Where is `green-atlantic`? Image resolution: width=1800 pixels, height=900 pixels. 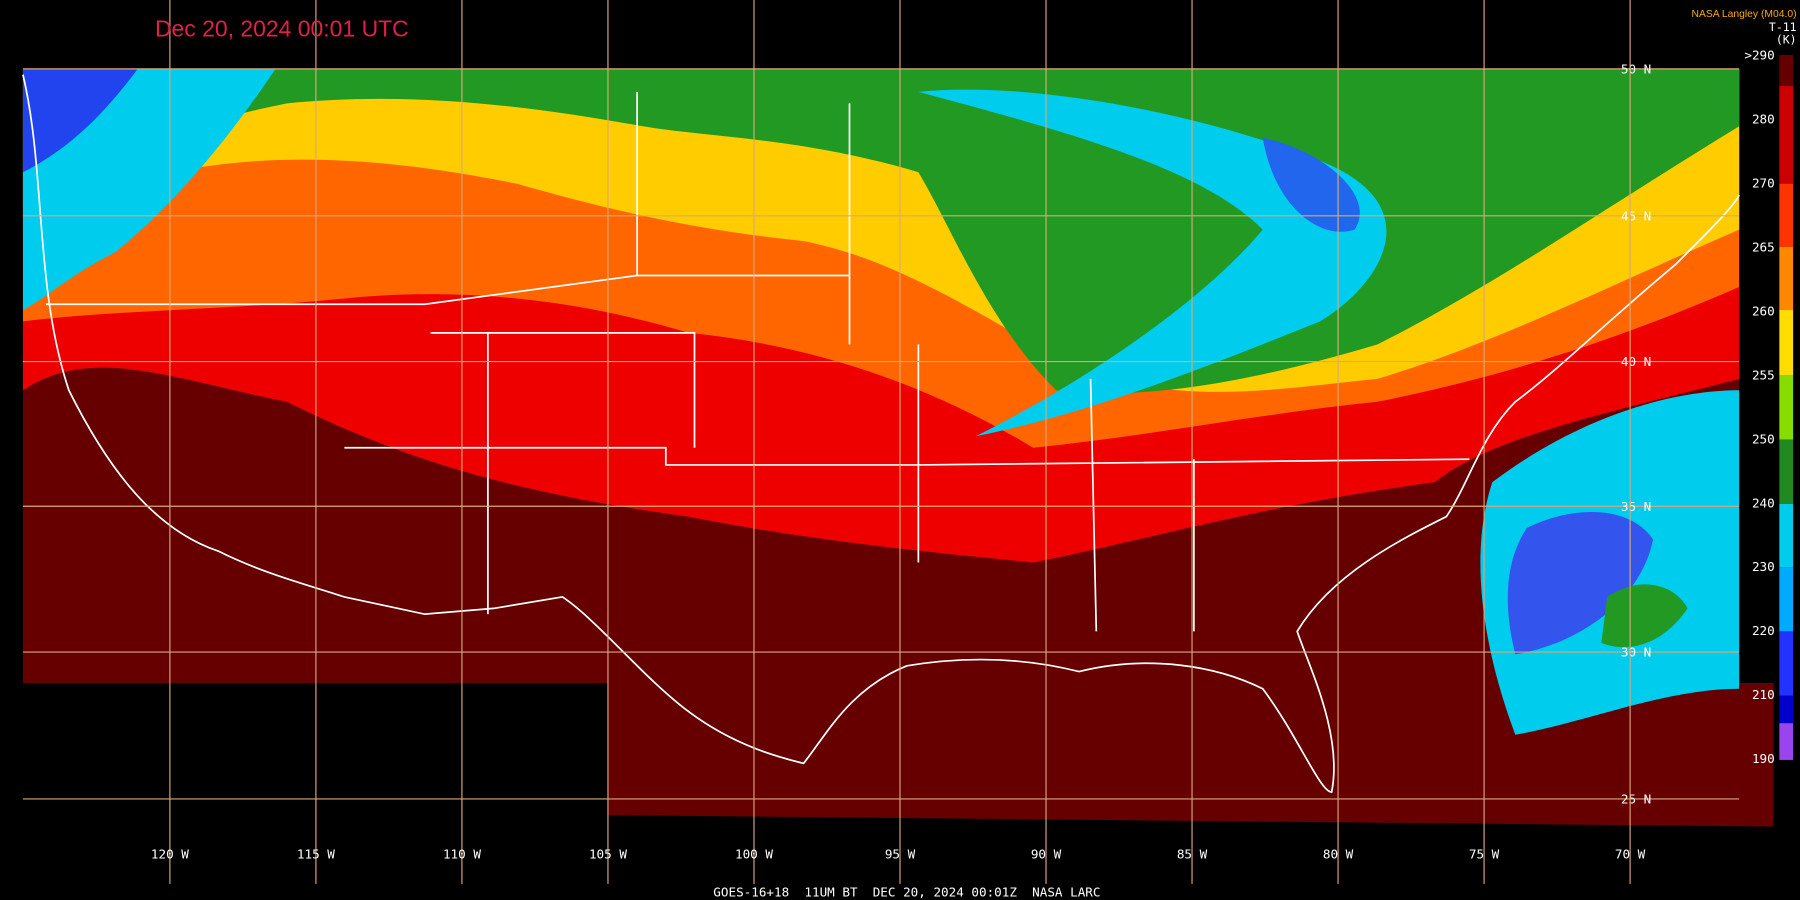 green-atlantic is located at coordinates (1644, 616).